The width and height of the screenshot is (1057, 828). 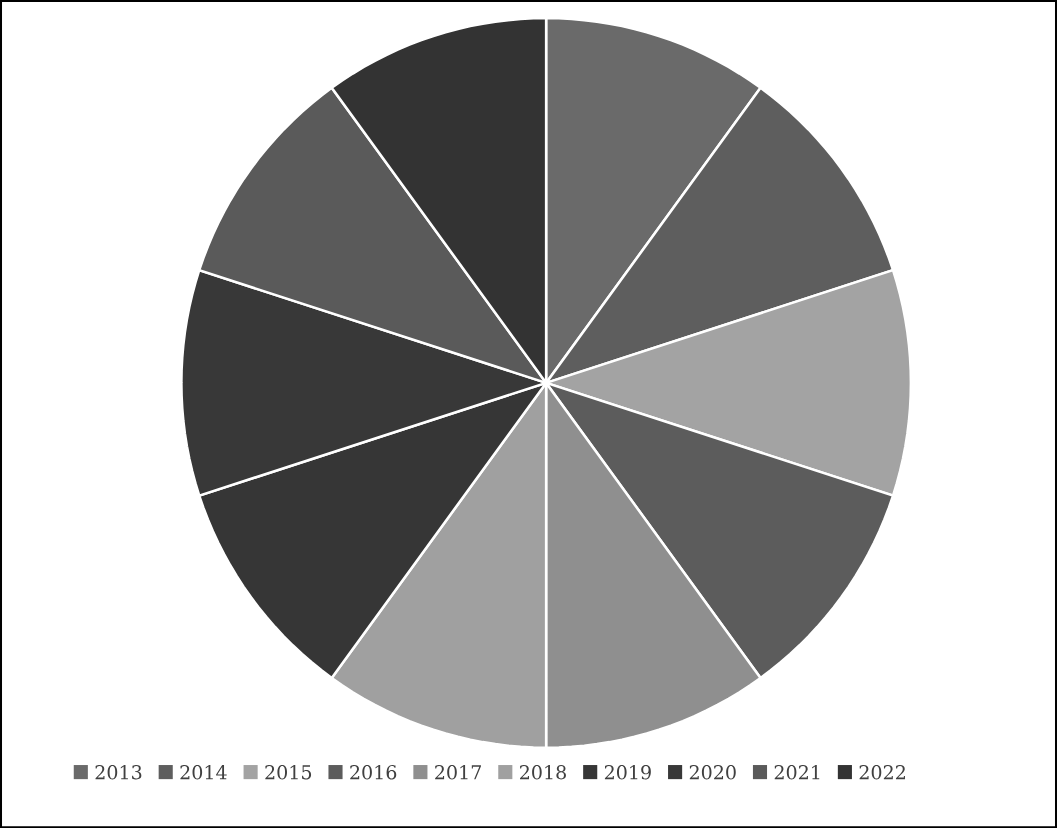 What do you see at coordinates (203, 772) in the screenshot?
I see `legend-label: 2014` at bounding box center [203, 772].